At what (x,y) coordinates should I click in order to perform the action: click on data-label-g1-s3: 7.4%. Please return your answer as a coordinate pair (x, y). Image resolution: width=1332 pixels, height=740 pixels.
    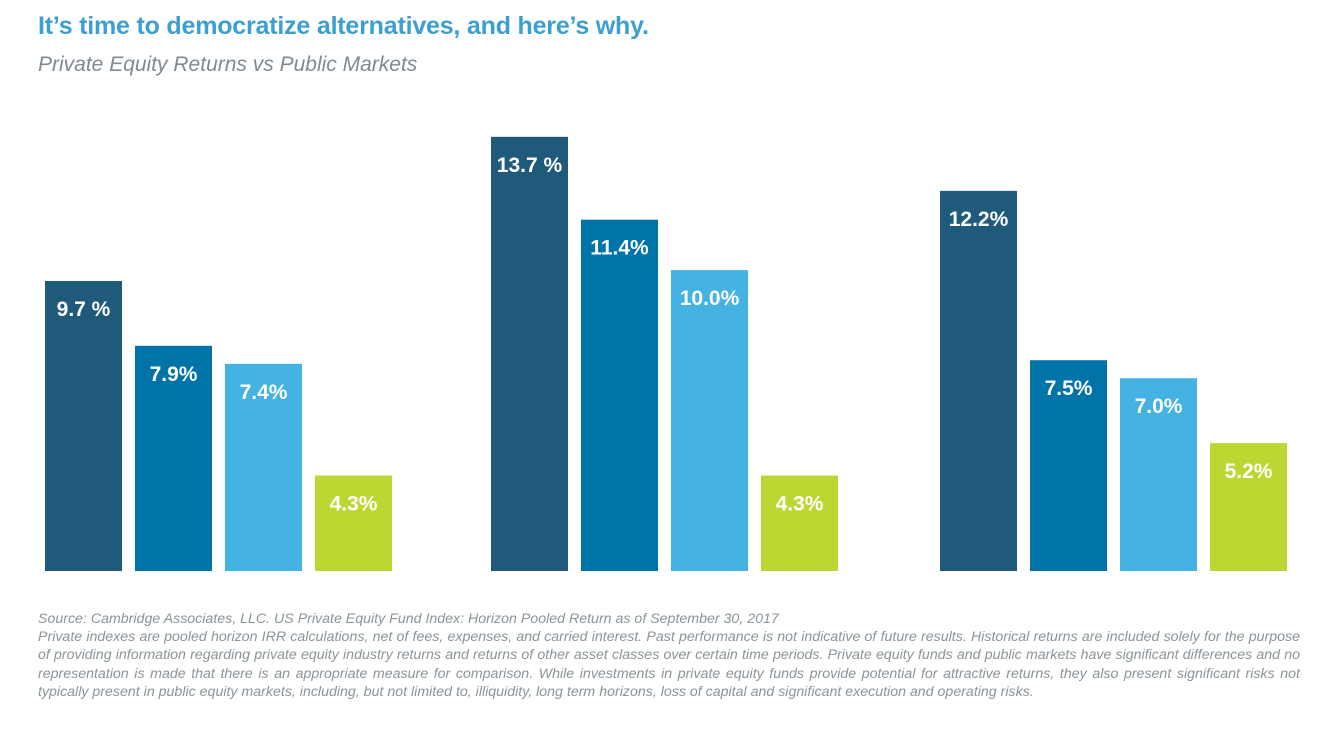
    Looking at the image, I should click on (264, 392).